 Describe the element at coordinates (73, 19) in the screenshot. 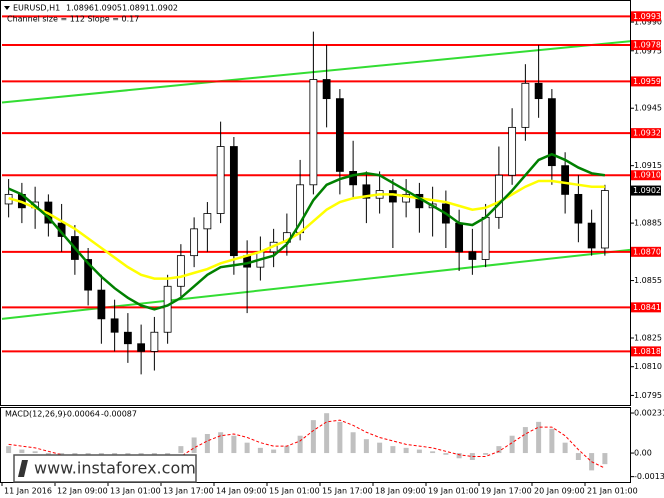

I see `channel-info: Channel size = 112 Slope = 0.17` at that location.